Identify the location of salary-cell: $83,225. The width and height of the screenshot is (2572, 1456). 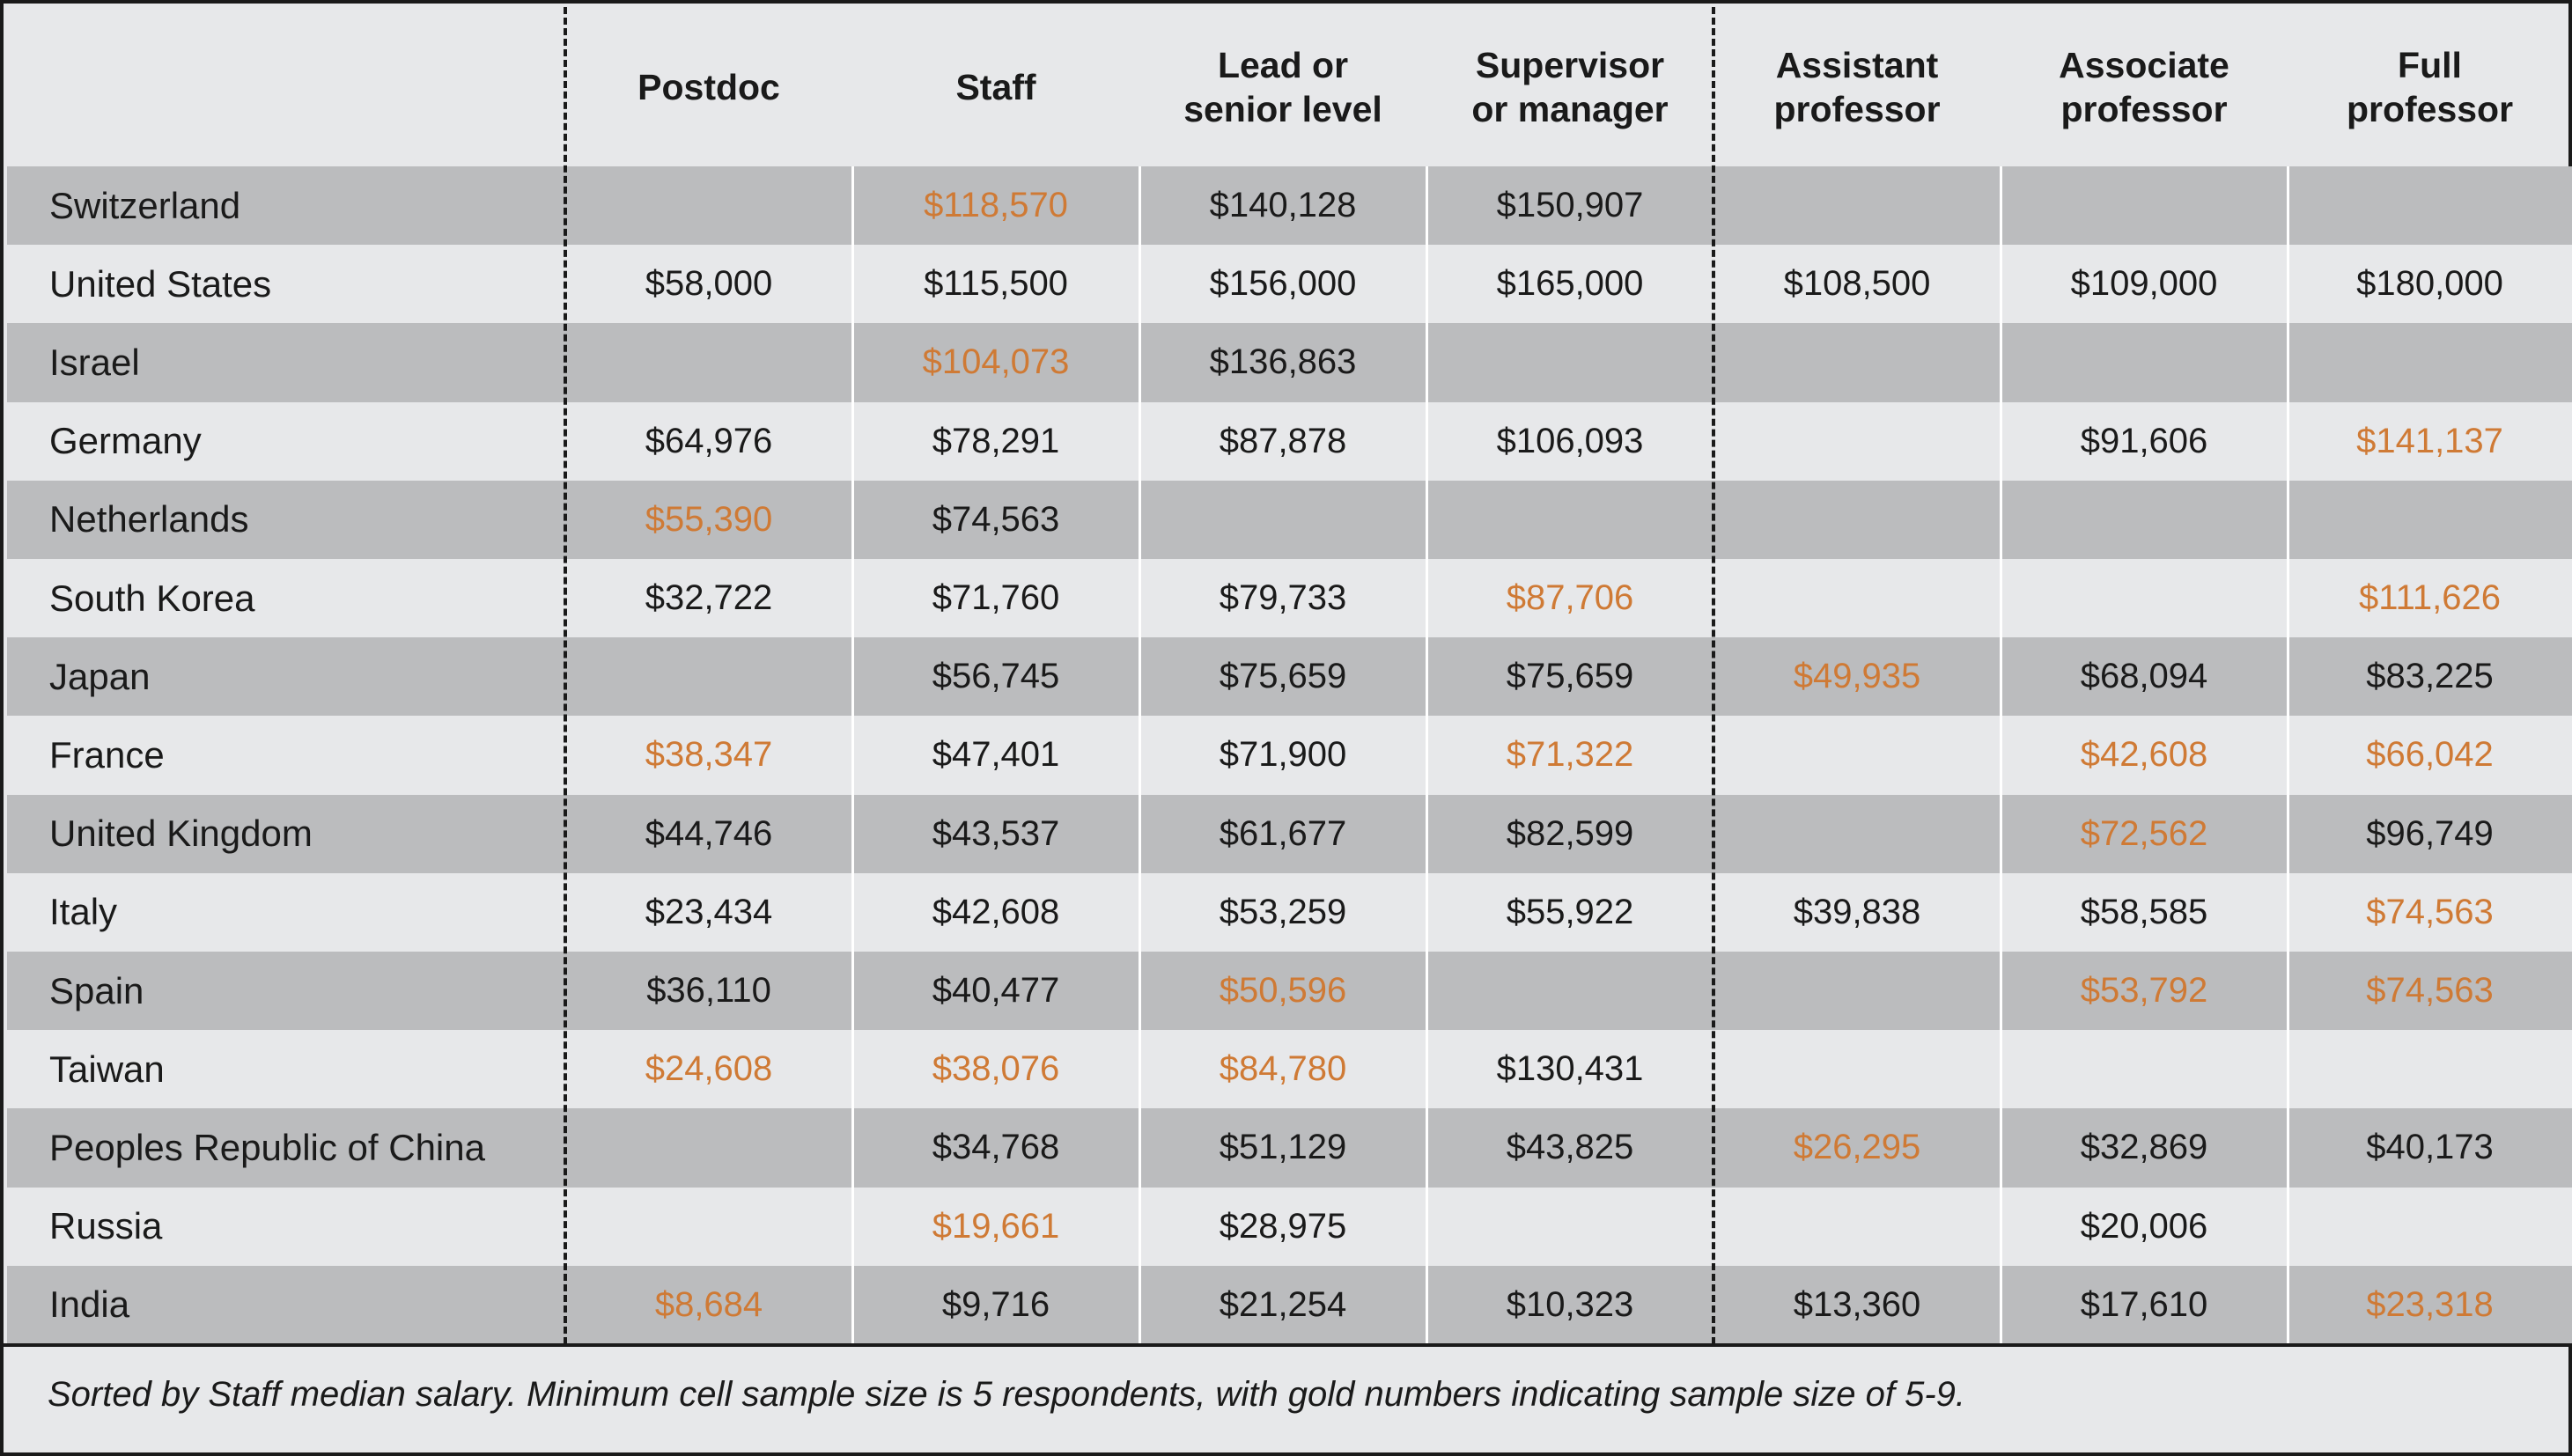
(2430, 676).